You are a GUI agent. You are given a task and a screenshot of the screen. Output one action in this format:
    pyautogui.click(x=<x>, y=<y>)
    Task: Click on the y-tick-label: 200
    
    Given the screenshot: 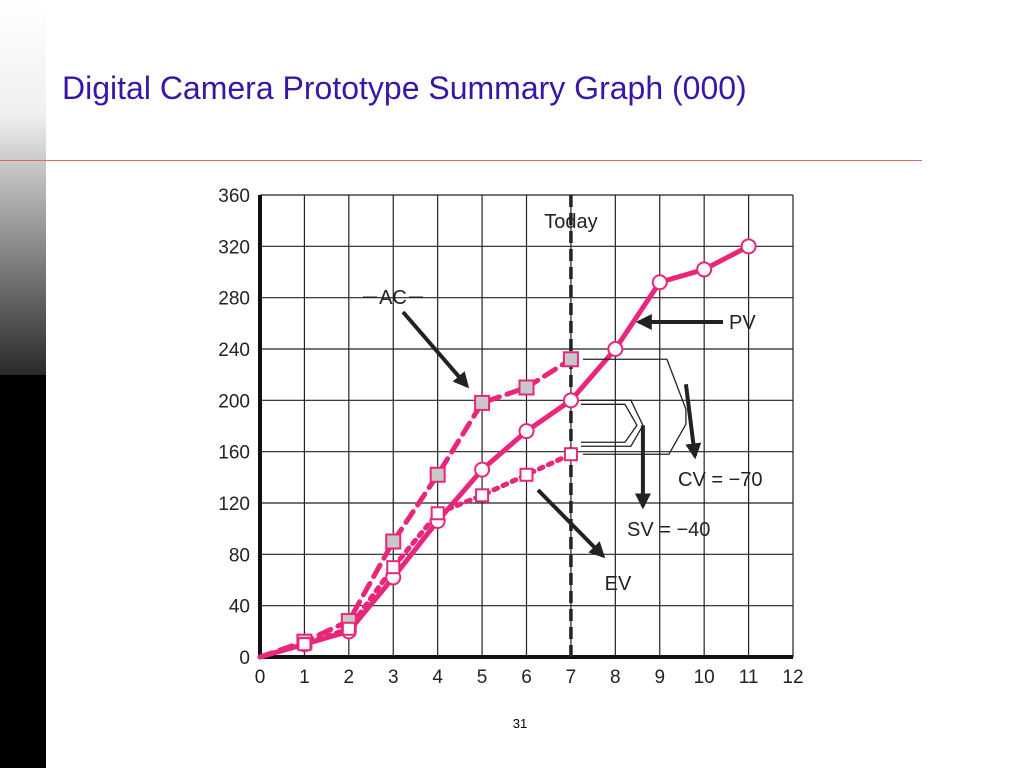 What is the action you would take?
    pyautogui.click(x=234, y=401)
    